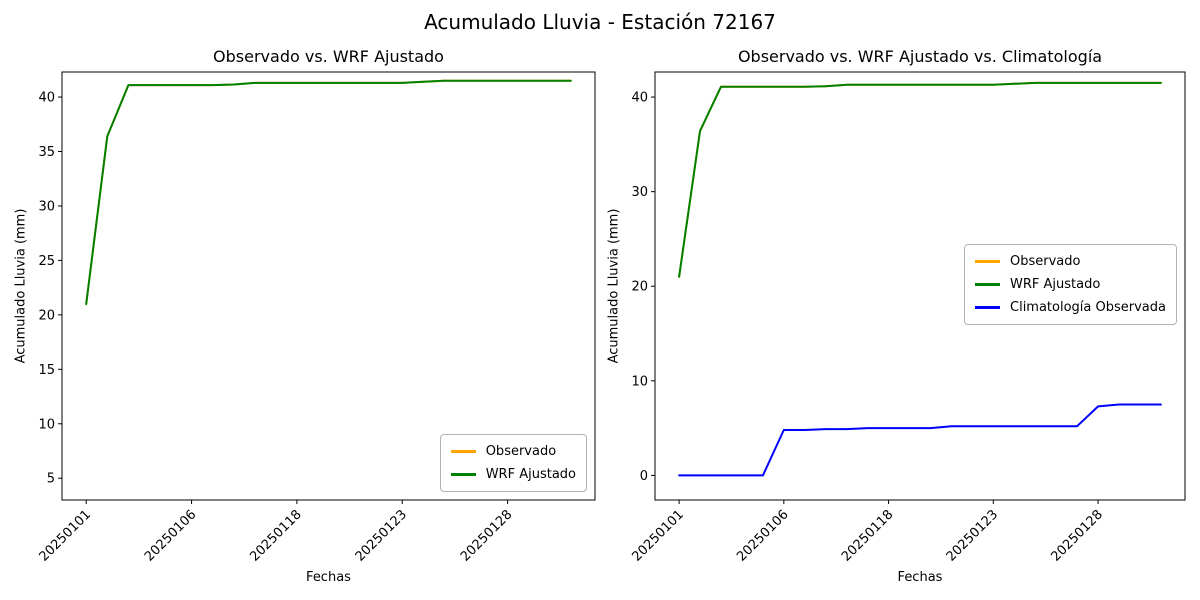  I want to click on y-axis-label-right: Acumulado Lluvia (mm), so click(614, 286).